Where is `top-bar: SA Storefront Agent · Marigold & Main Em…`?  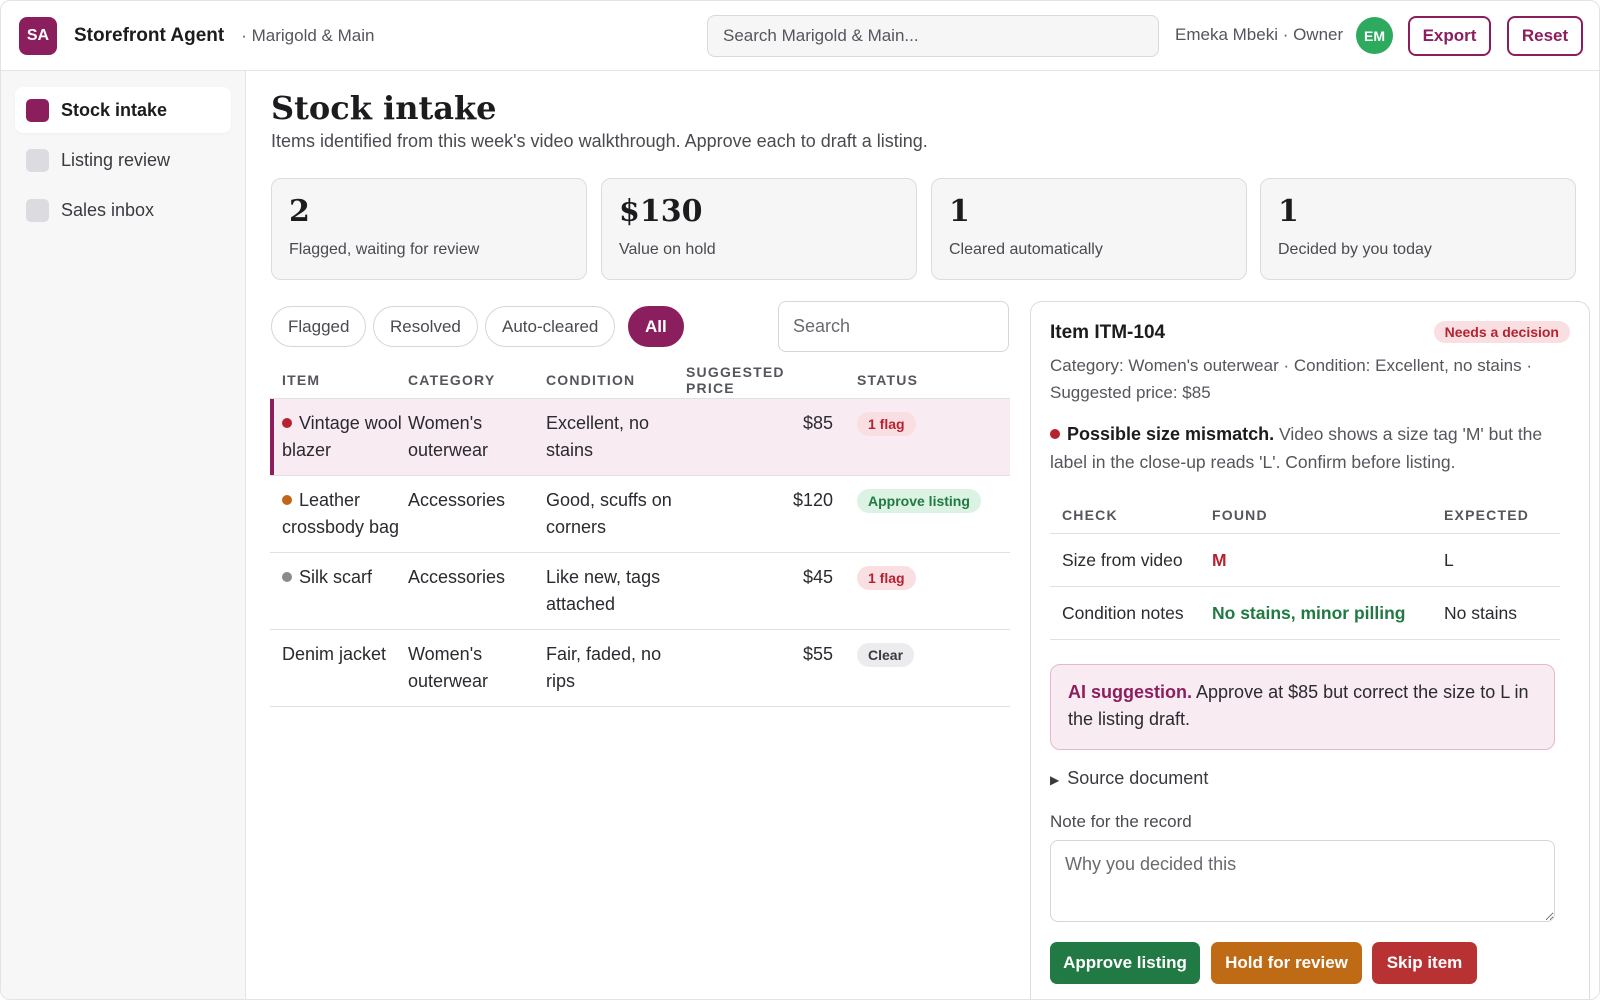 top-bar: SA Storefront Agent · Marigold & Main Em… is located at coordinates (800, 36).